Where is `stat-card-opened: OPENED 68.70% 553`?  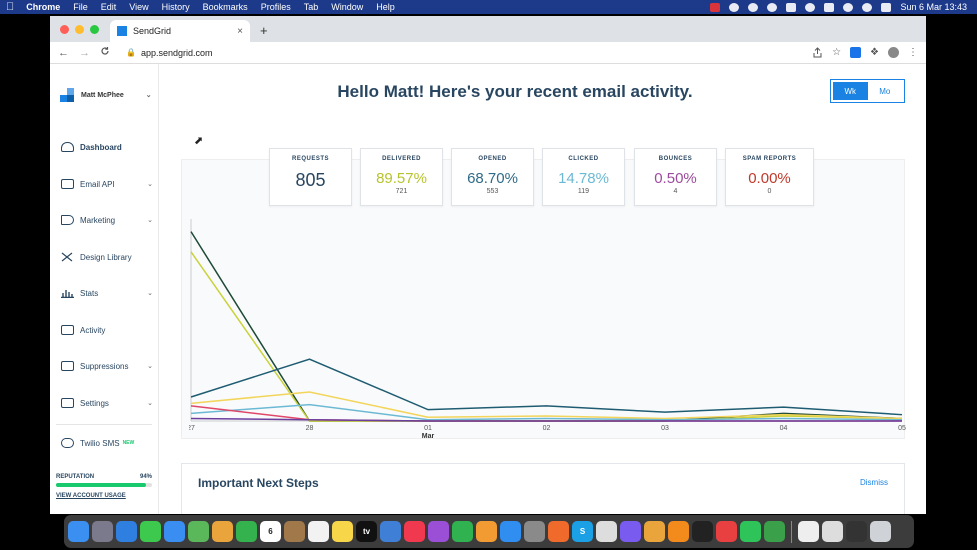
stat-card-opened: OPENED 68.70% 553 is located at coordinates (492, 177).